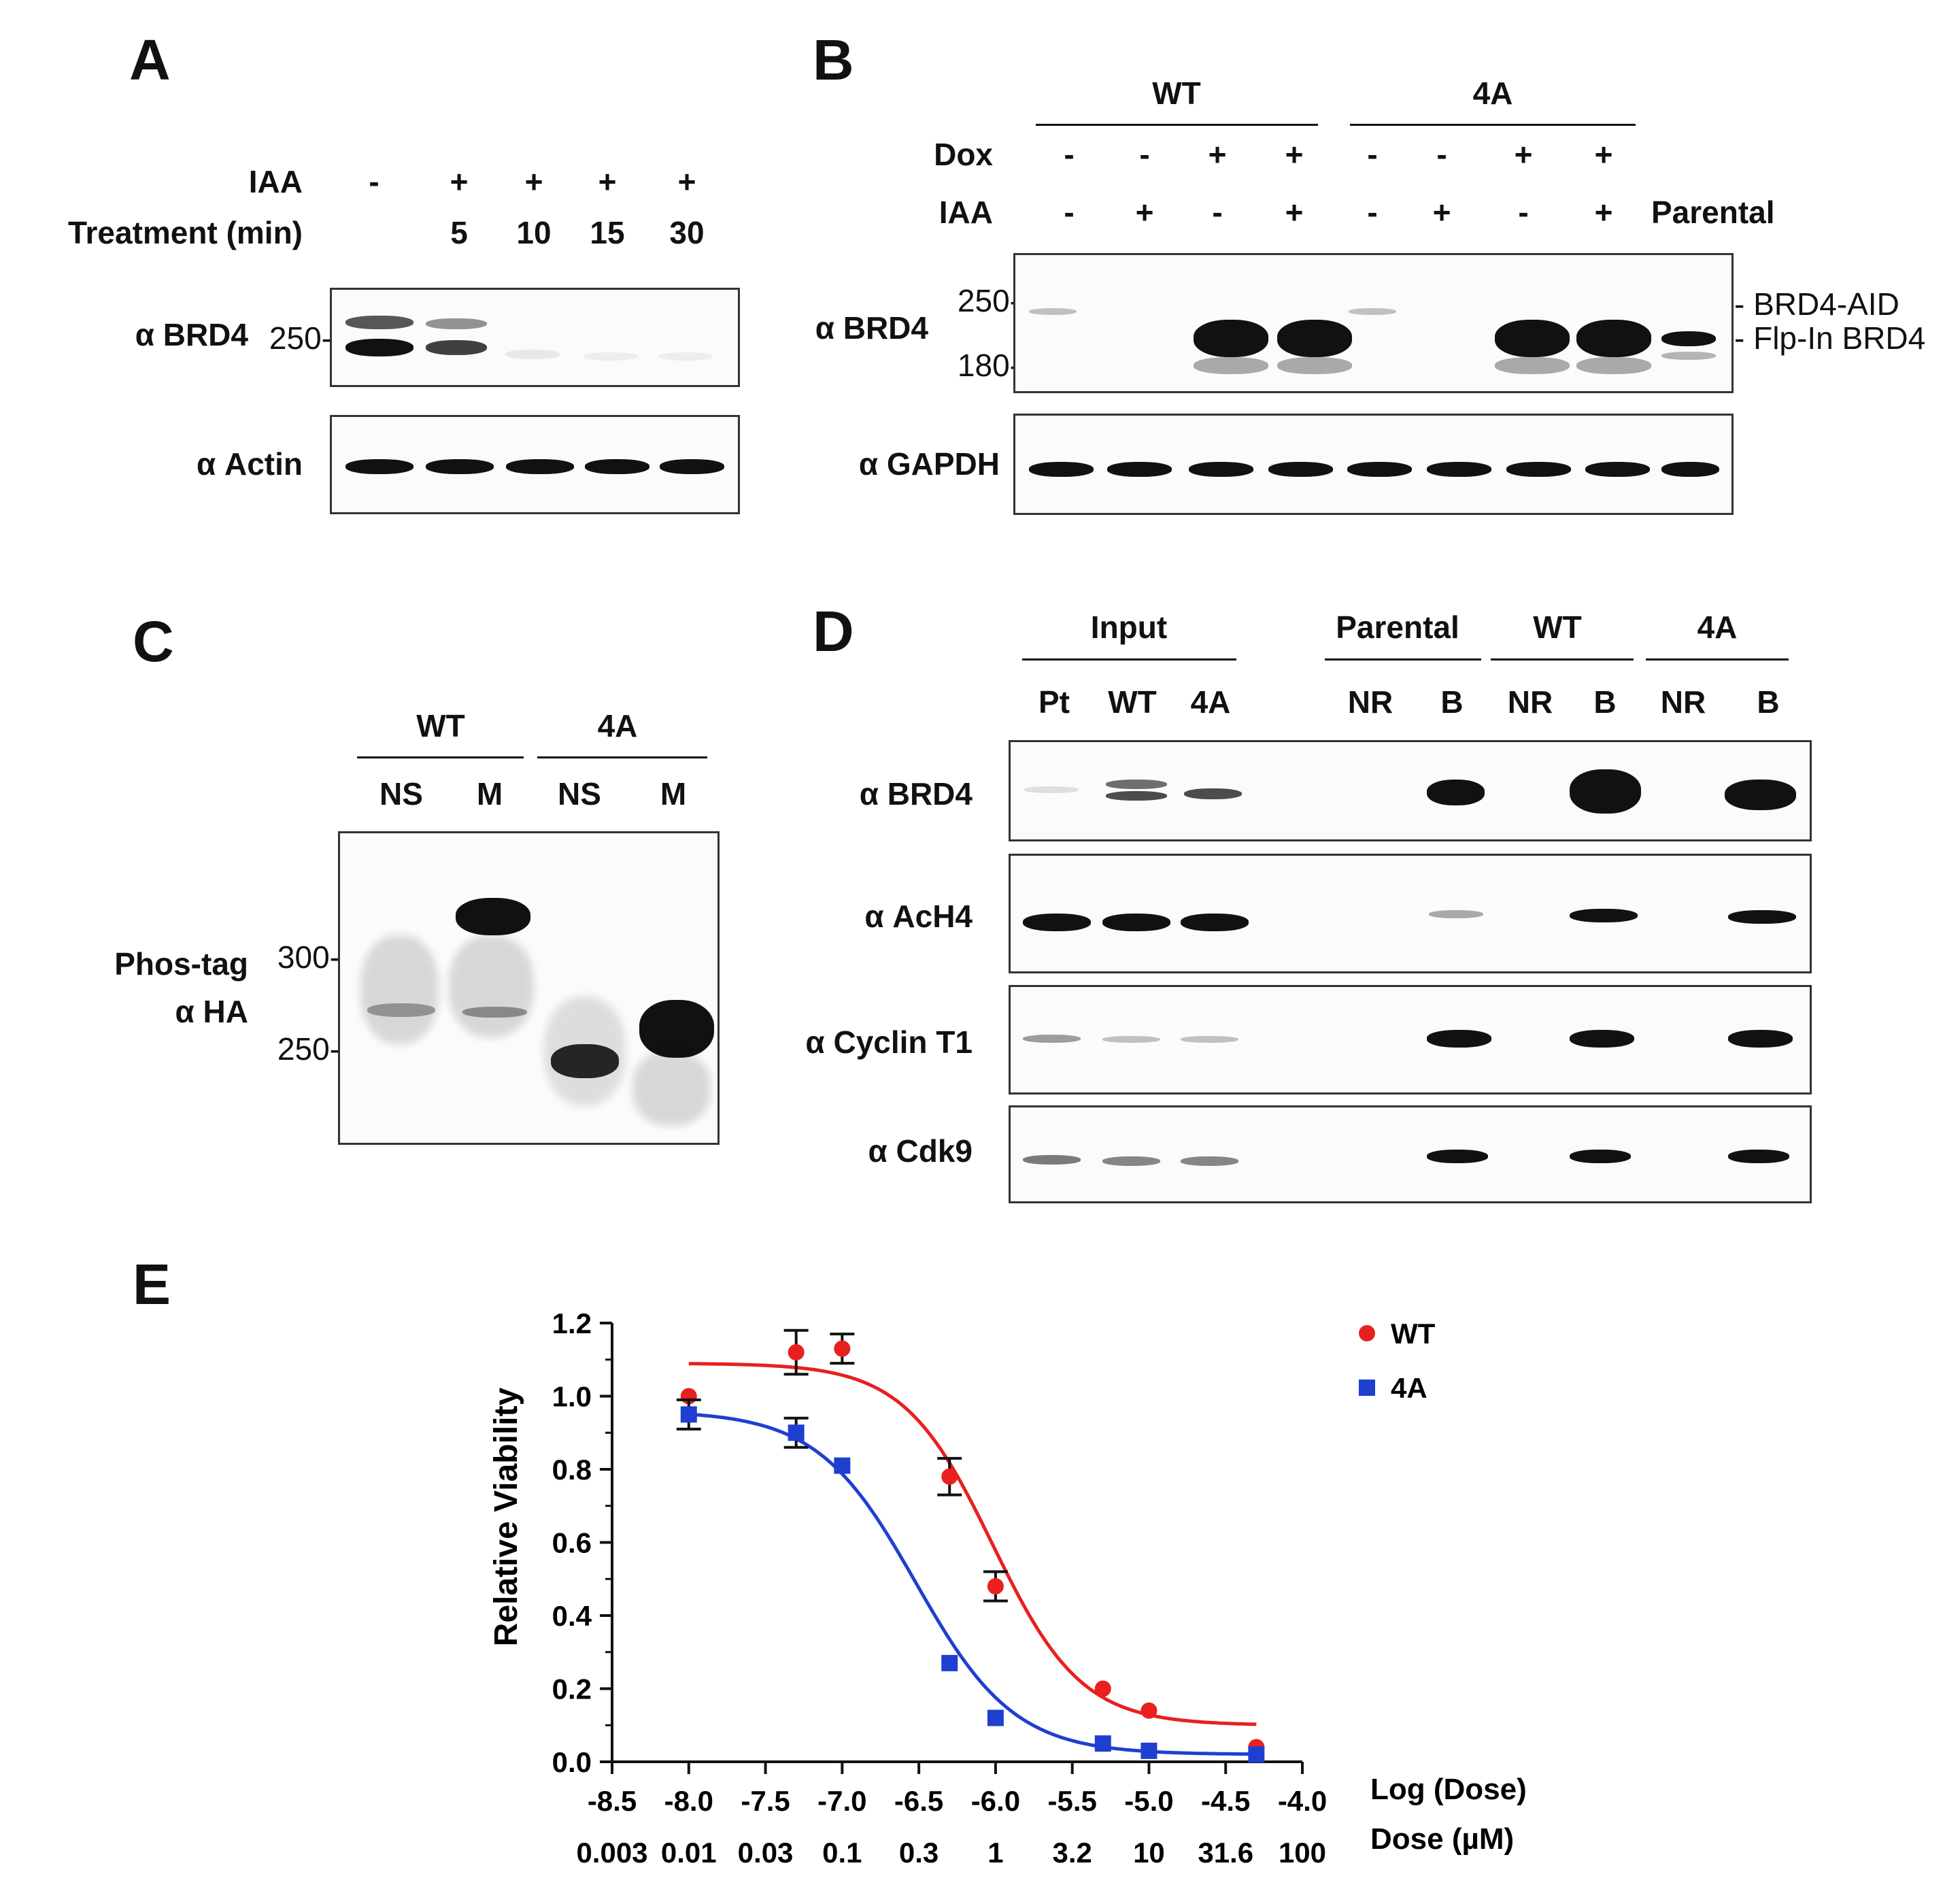 This screenshot has width=1960, height=1889. I want to click on group-line-b-4a, so click(1493, 125).